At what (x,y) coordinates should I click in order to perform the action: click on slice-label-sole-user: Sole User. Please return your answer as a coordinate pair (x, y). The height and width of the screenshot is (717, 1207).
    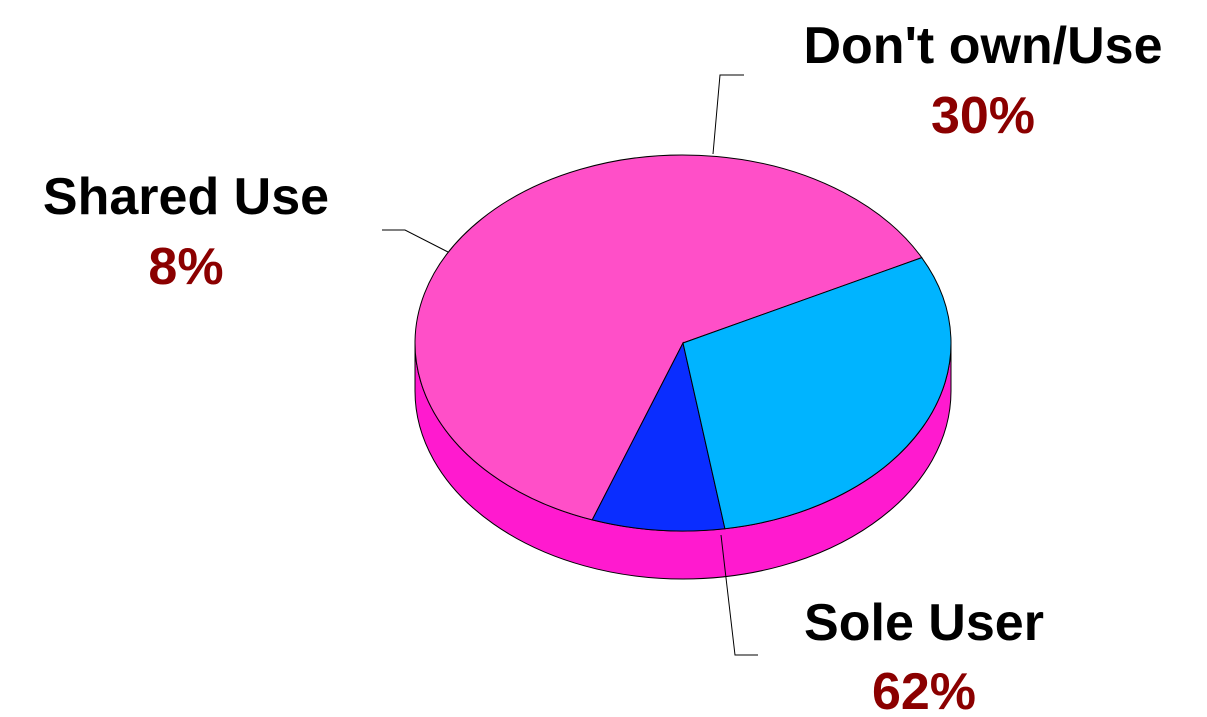
    Looking at the image, I should click on (924, 623).